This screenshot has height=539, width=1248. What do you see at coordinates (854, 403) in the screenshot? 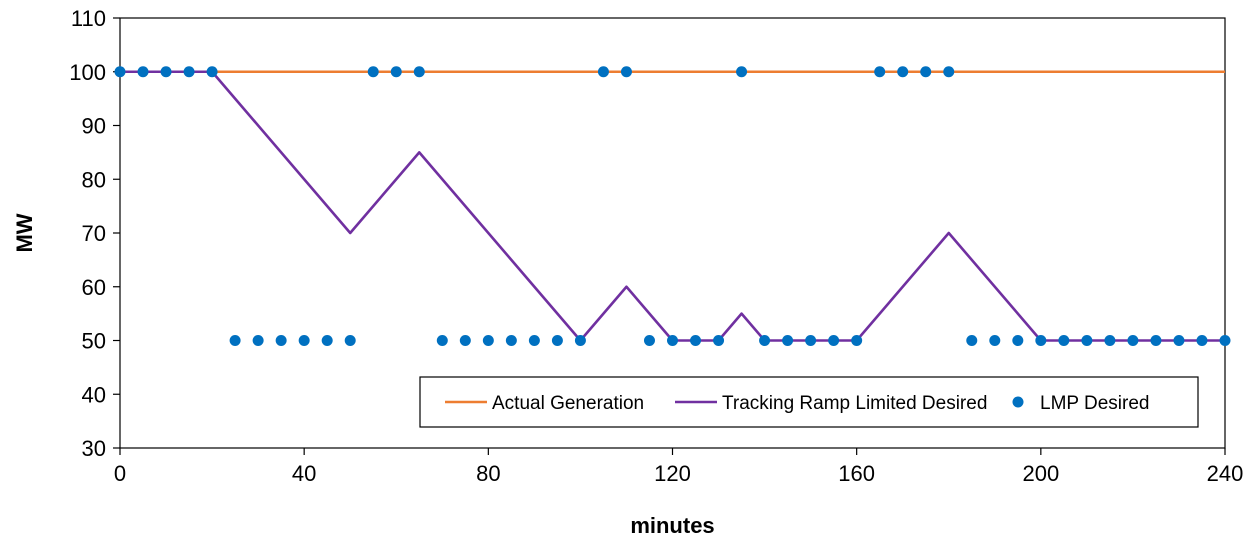
I see `legend-label-tracking-ramp-limited-desired: Tracking Ramp Limited Desired` at bounding box center [854, 403].